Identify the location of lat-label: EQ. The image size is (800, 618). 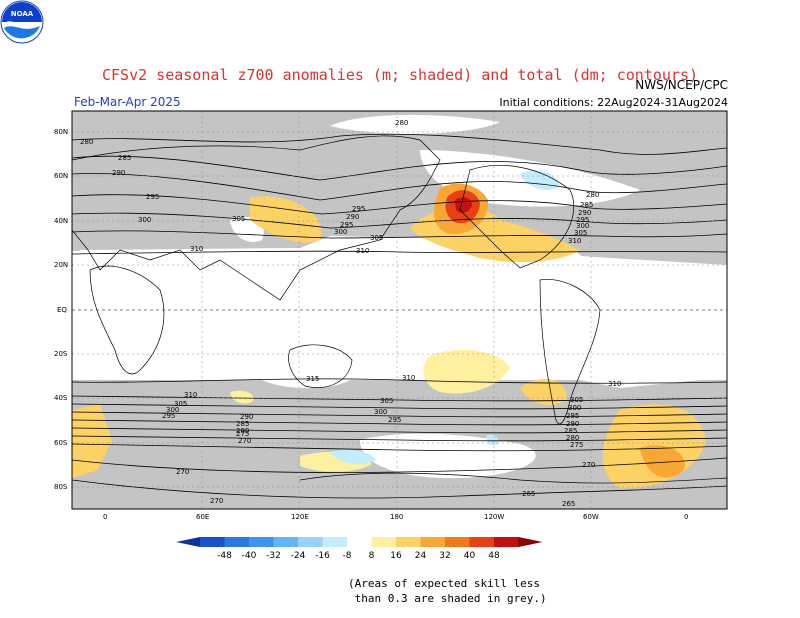
(62, 310).